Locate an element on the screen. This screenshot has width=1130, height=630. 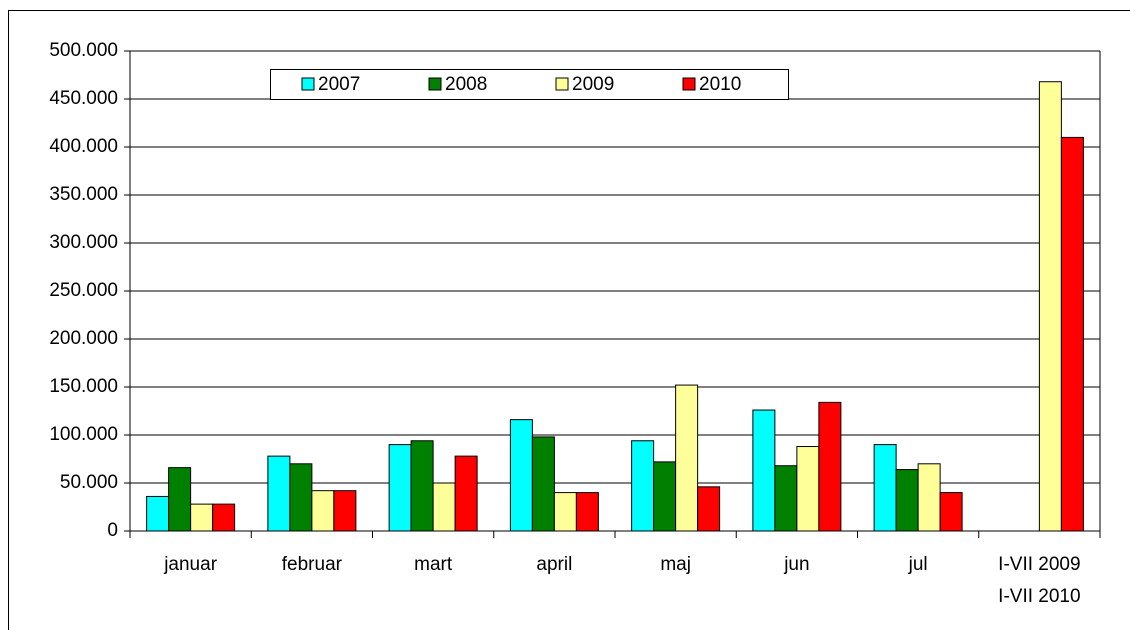
y-tick-label: 200.000 is located at coordinates (83, 338).